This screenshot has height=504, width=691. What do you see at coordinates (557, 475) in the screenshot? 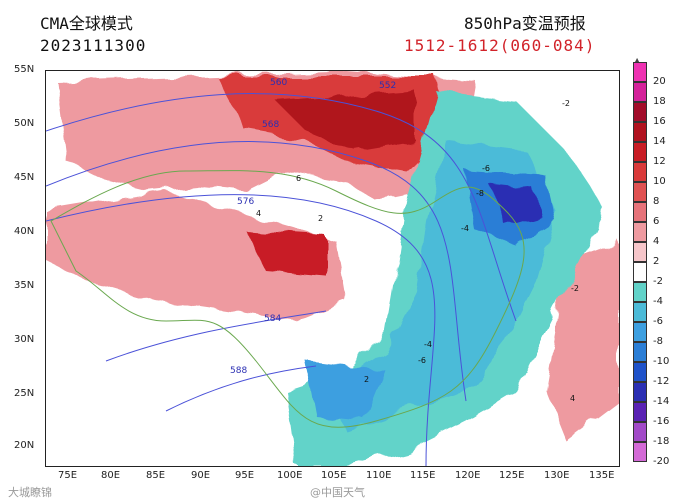
I see `lon-label: 130E` at bounding box center [557, 475].